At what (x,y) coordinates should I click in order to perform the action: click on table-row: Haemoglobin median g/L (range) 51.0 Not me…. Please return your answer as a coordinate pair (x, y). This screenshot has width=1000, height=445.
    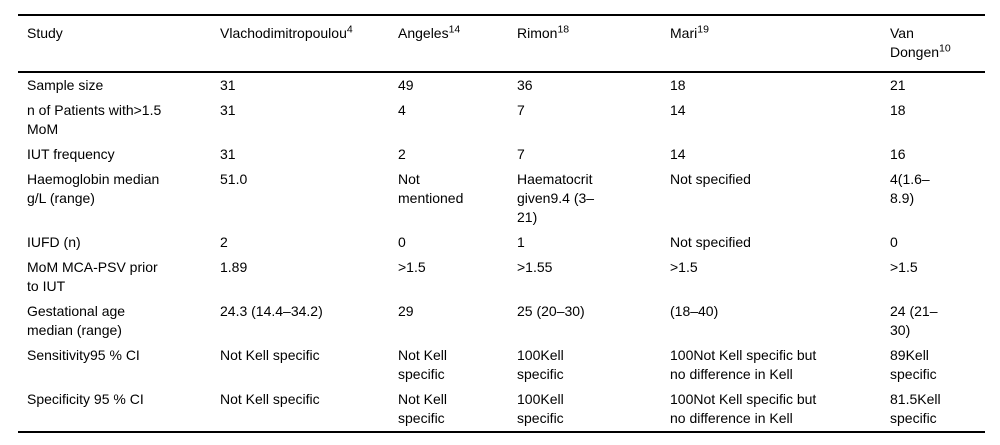
    Looking at the image, I should click on (501, 198).